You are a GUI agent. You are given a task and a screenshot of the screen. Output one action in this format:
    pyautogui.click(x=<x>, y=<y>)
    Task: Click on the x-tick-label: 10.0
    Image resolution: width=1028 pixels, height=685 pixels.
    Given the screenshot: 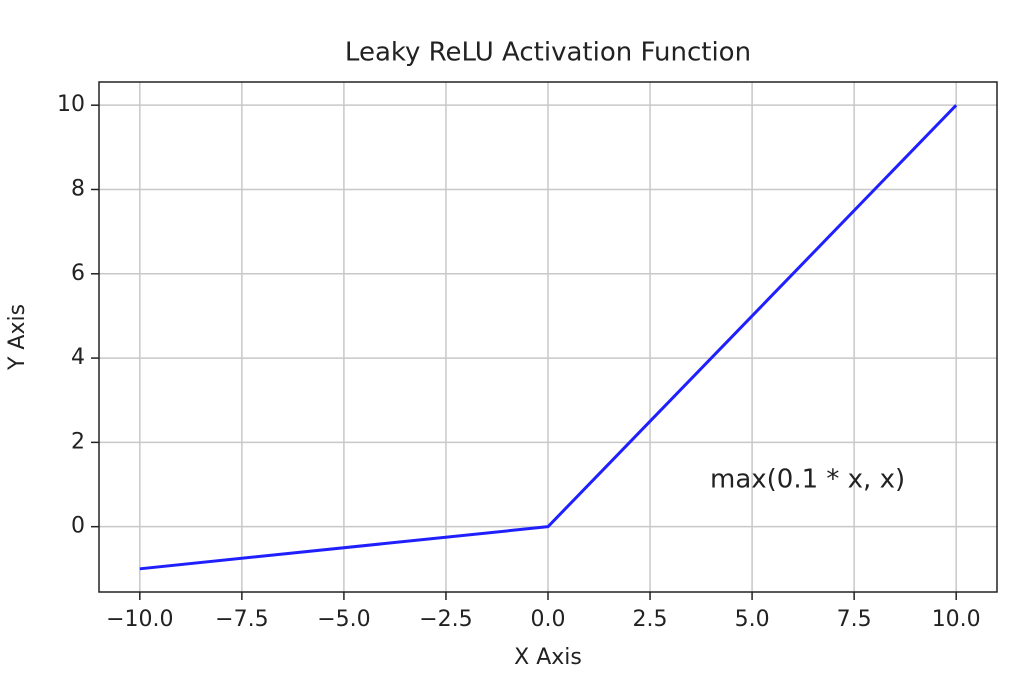 What is the action you would take?
    pyautogui.click(x=956, y=619)
    